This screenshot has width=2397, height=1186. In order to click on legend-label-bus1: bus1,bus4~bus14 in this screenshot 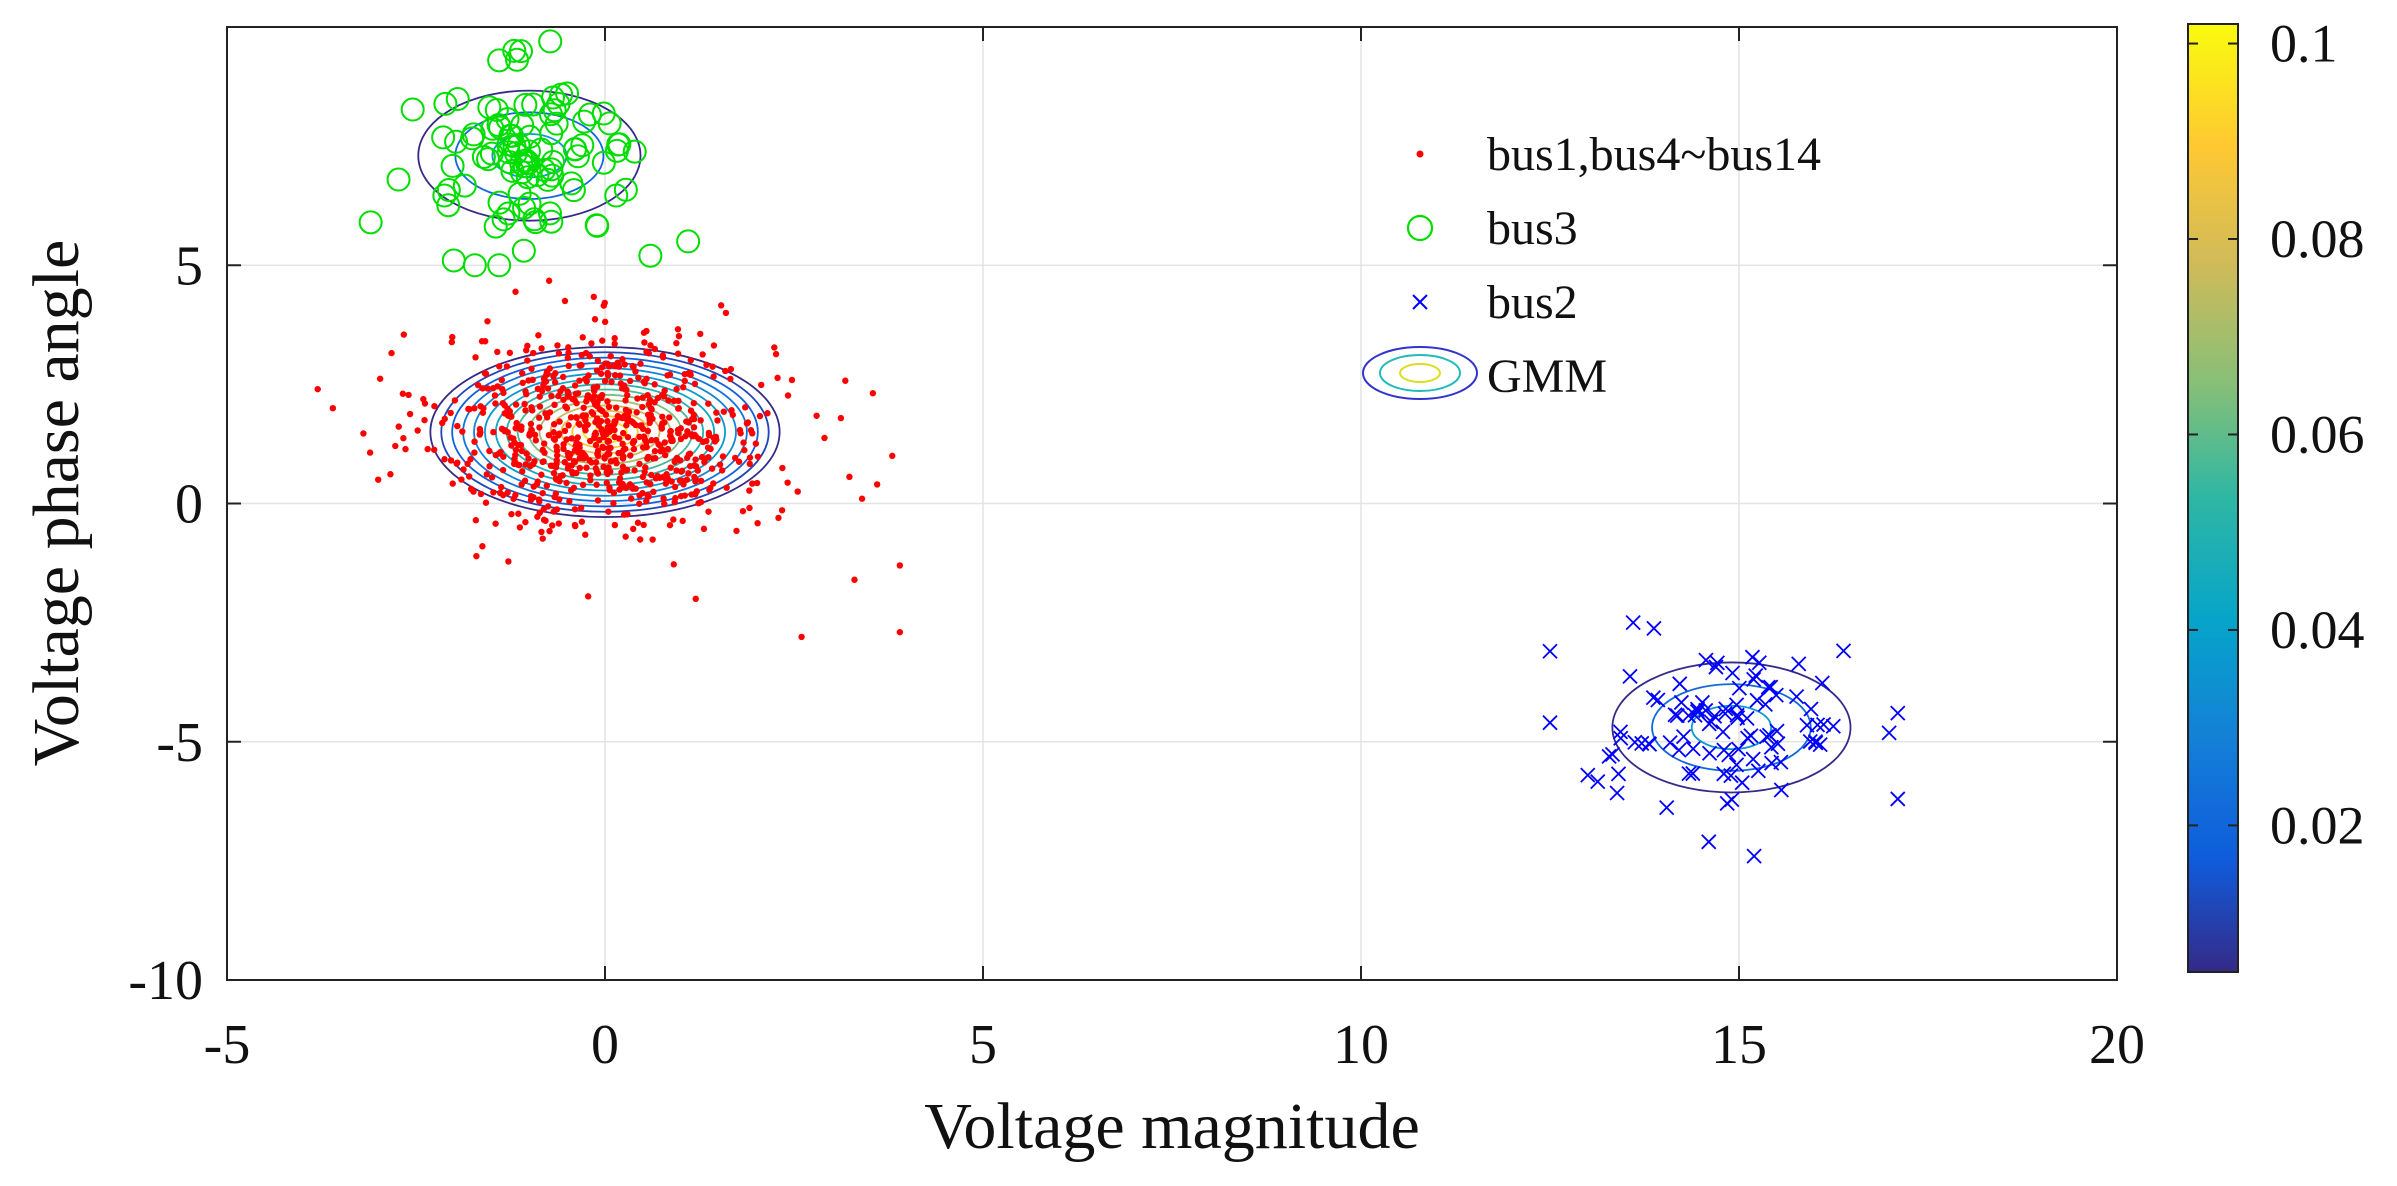, I will do `click(1654, 154)`.